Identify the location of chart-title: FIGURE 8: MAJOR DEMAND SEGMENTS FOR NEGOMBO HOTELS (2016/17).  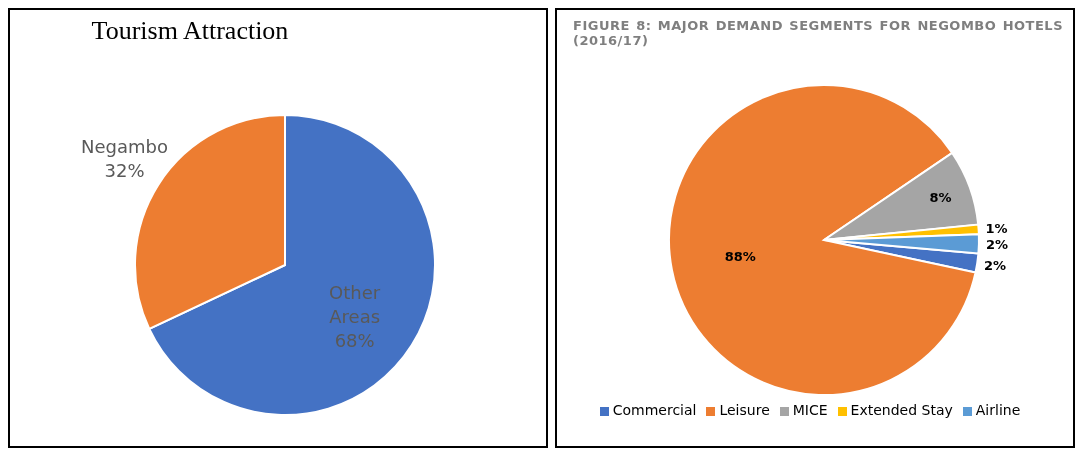
(818, 33).